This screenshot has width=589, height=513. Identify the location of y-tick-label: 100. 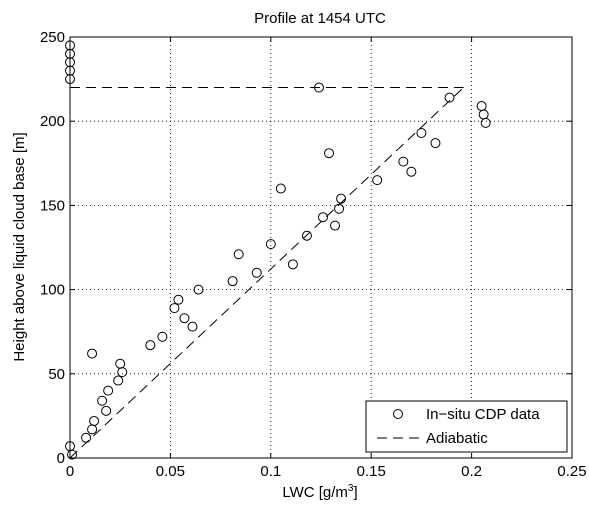
(52, 290).